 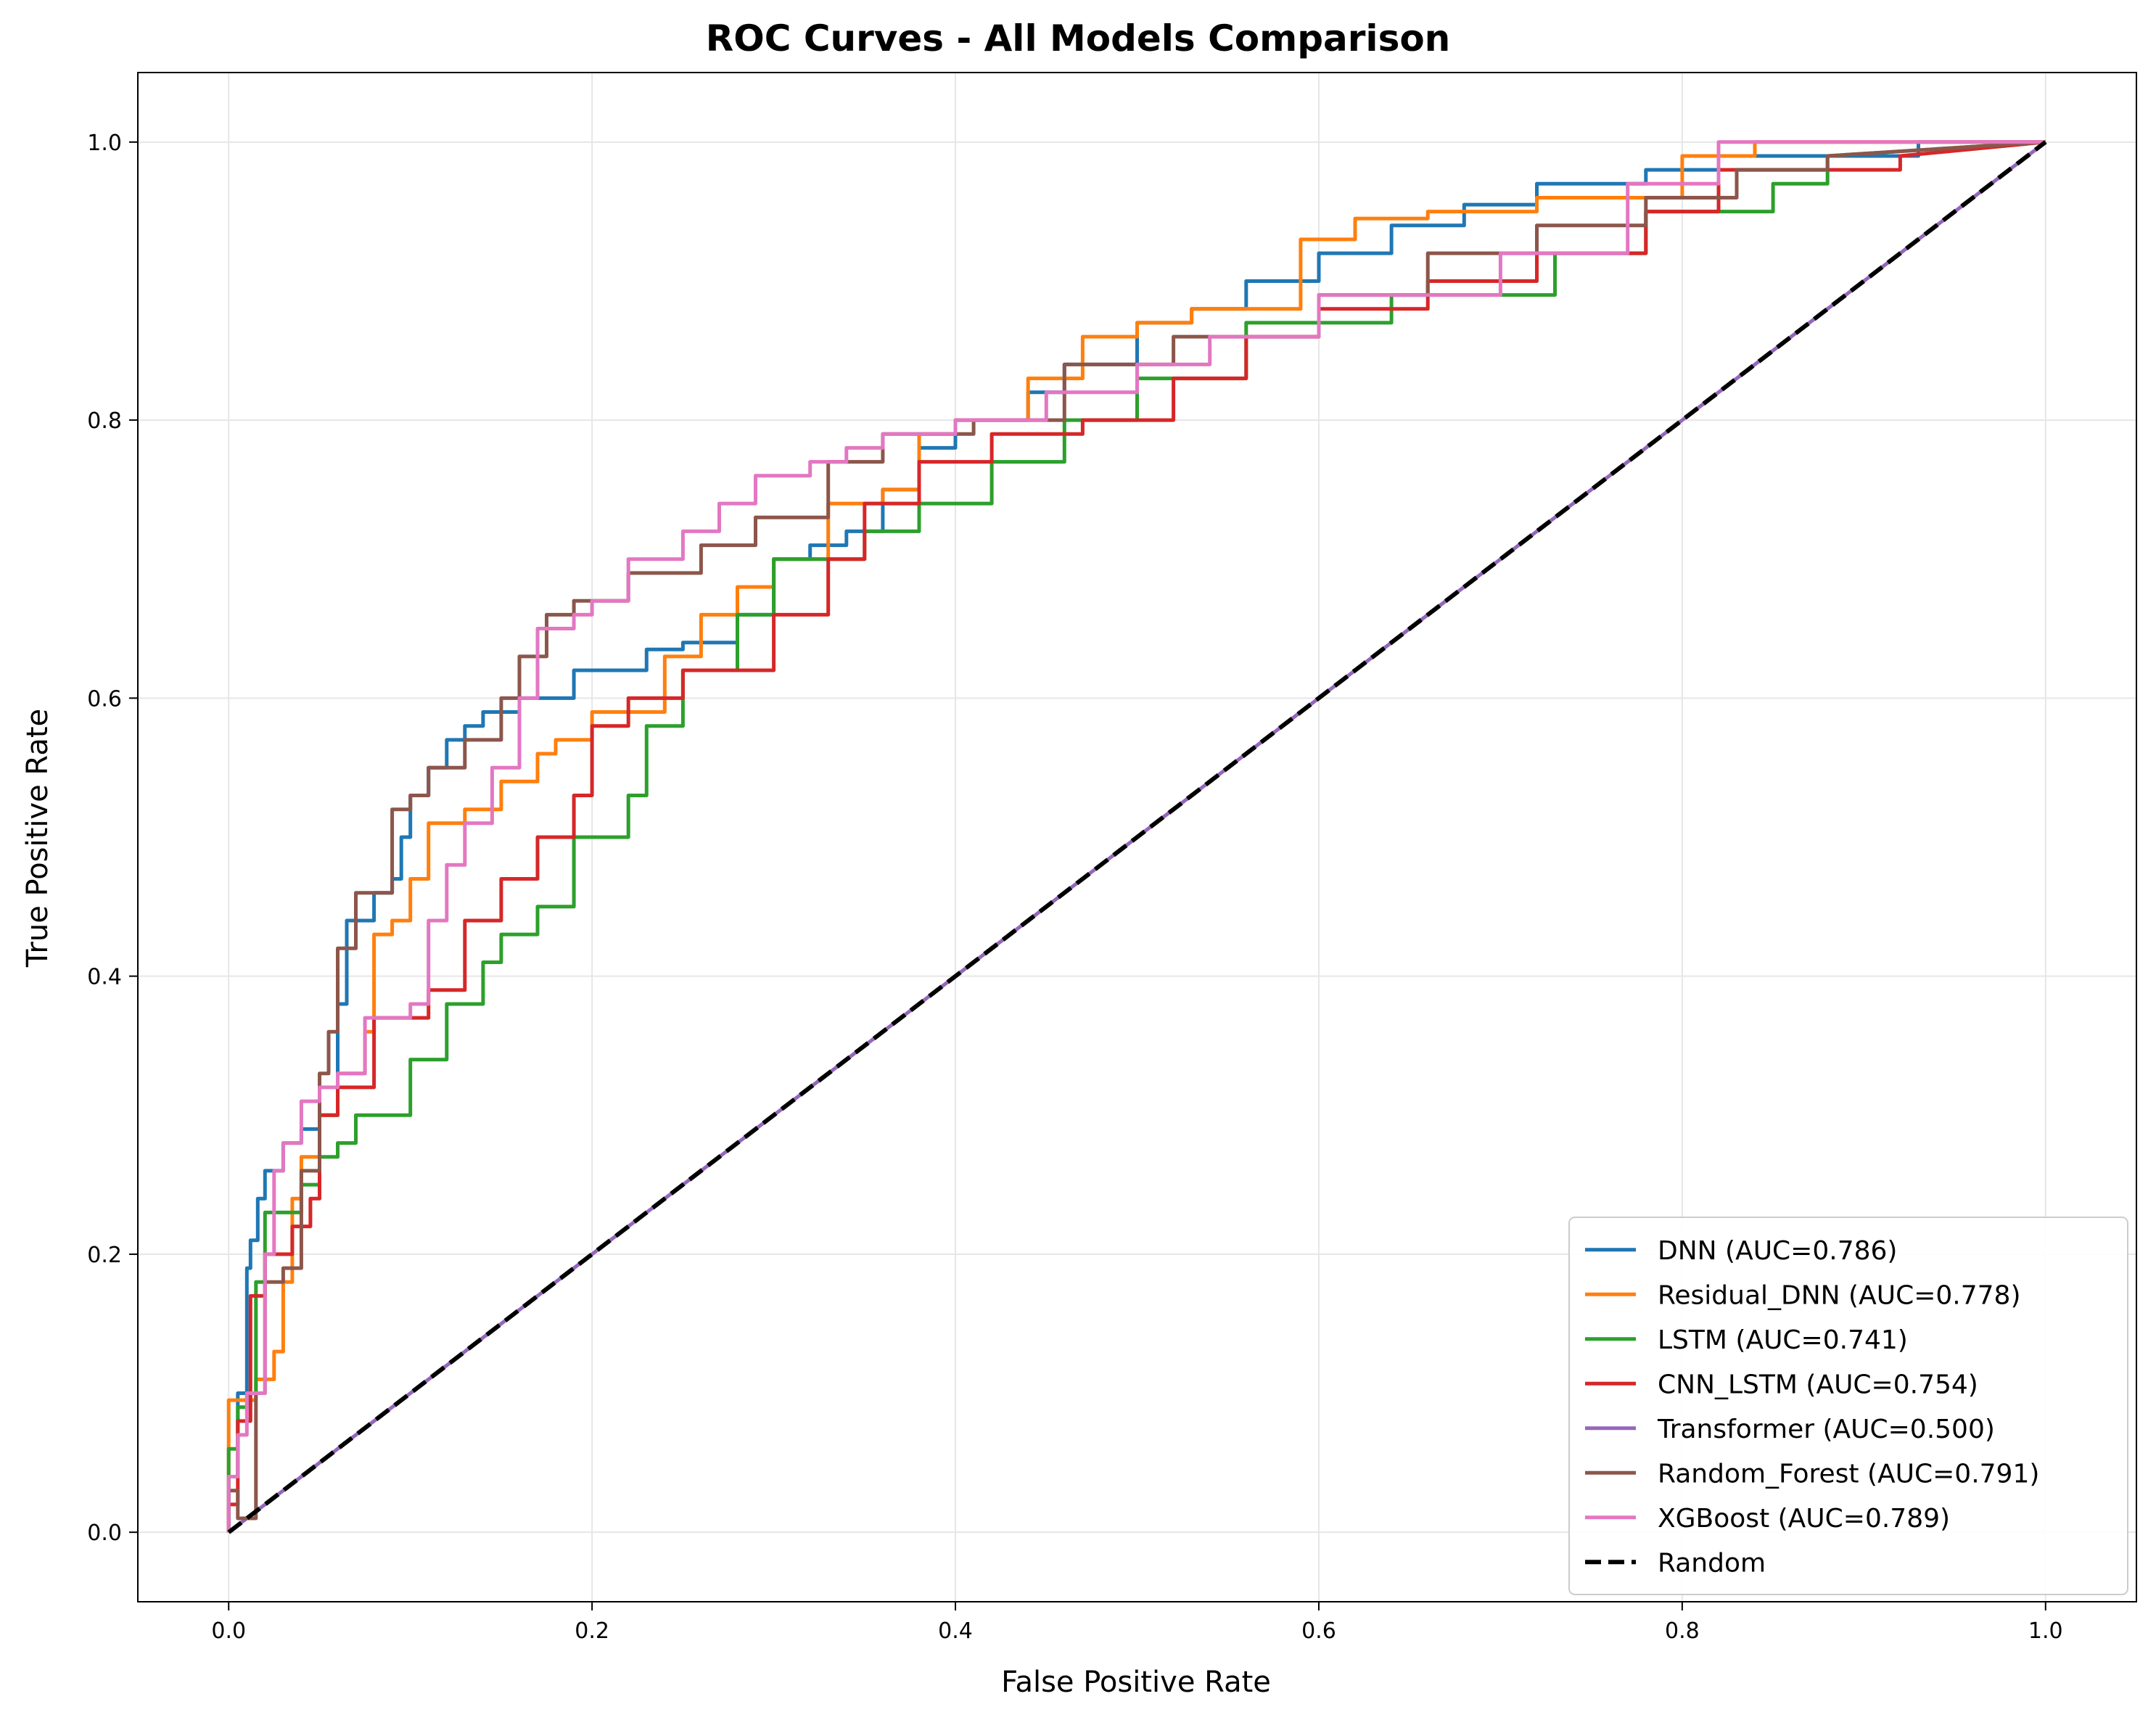 What do you see at coordinates (1839, 1295) in the screenshot?
I see `legend-entry: Residual_DNN (AUC=0.778)` at bounding box center [1839, 1295].